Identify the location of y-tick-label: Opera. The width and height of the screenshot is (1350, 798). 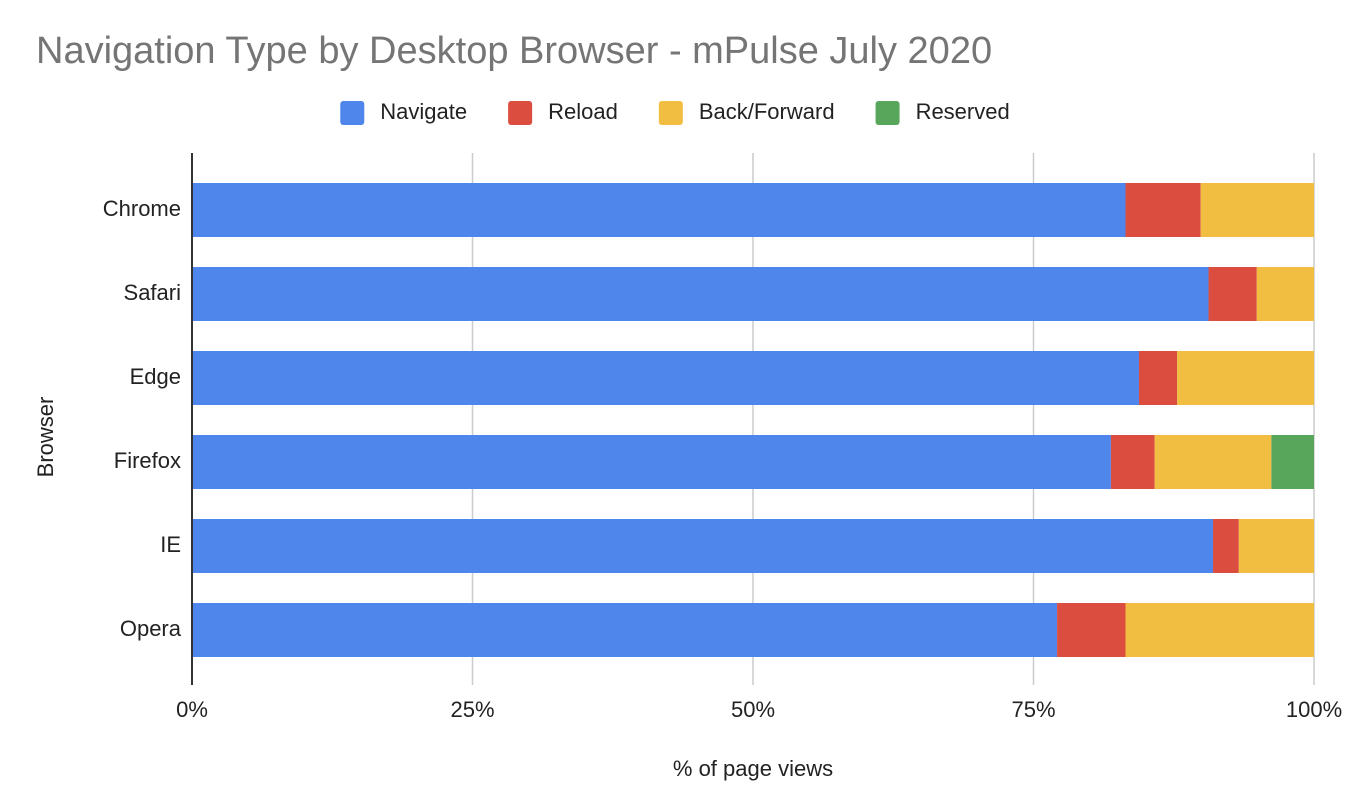
(151, 628).